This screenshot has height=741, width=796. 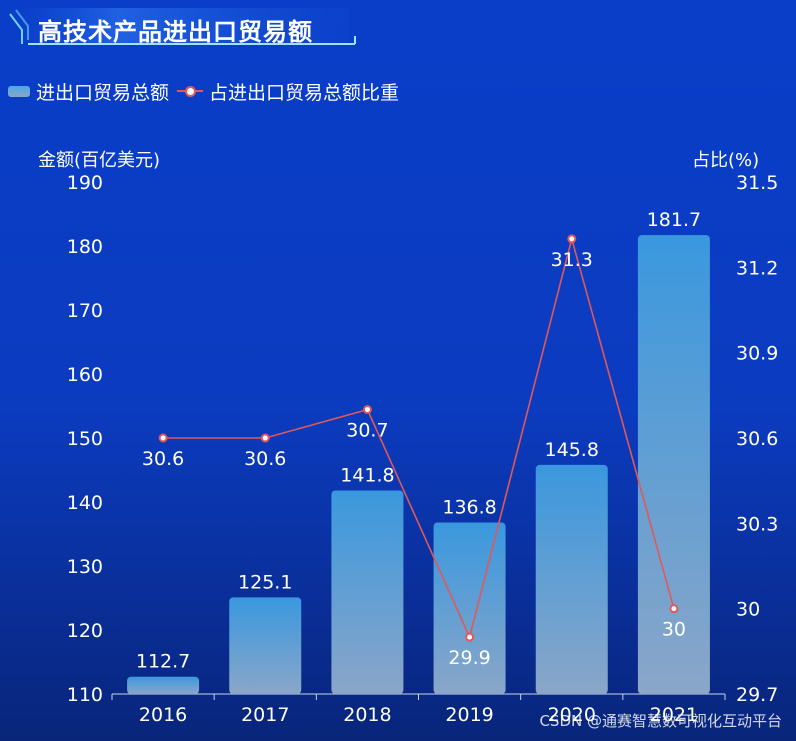 What do you see at coordinates (85, 631) in the screenshot?
I see `y-tick-label: 120` at bounding box center [85, 631].